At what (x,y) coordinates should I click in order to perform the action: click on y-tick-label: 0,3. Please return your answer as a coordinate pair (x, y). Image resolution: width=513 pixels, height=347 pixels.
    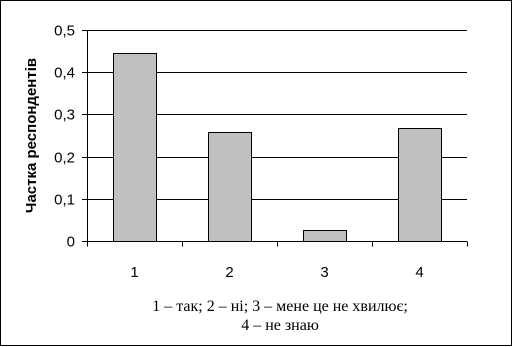
    Looking at the image, I should click on (64, 115).